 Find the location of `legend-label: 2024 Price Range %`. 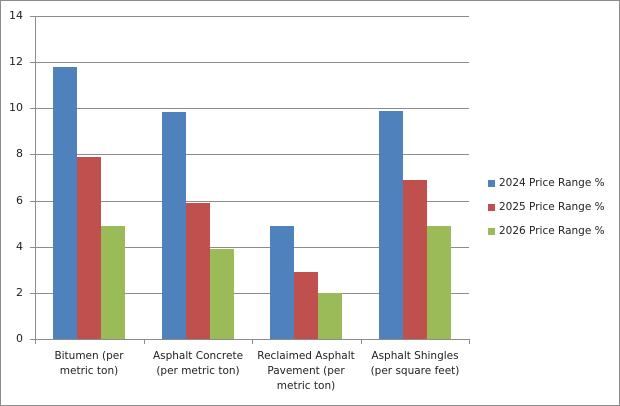

legend-label: 2024 Price Range % is located at coordinates (552, 183).